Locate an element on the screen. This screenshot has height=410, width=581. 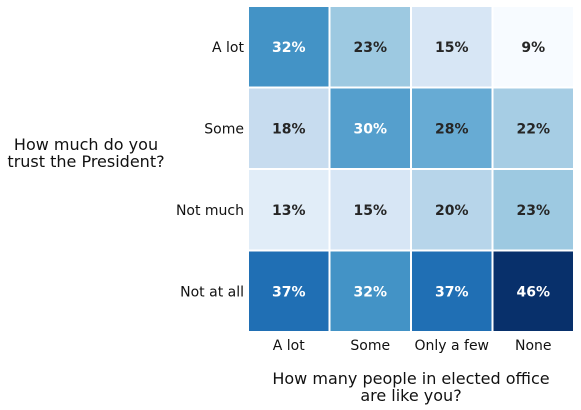
heatmap-cell-r0-c2 is located at coordinates (452, 47).